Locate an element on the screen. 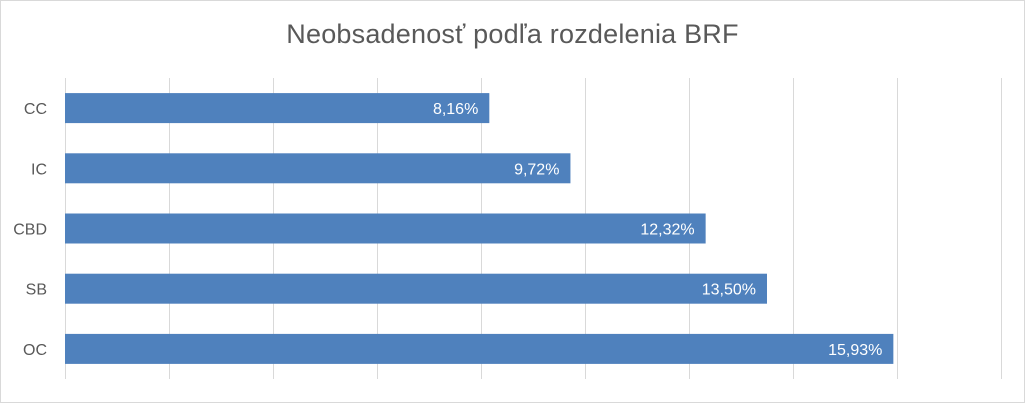 This screenshot has width=1025, height=403. category-label-sb: SB is located at coordinates (36, 290).